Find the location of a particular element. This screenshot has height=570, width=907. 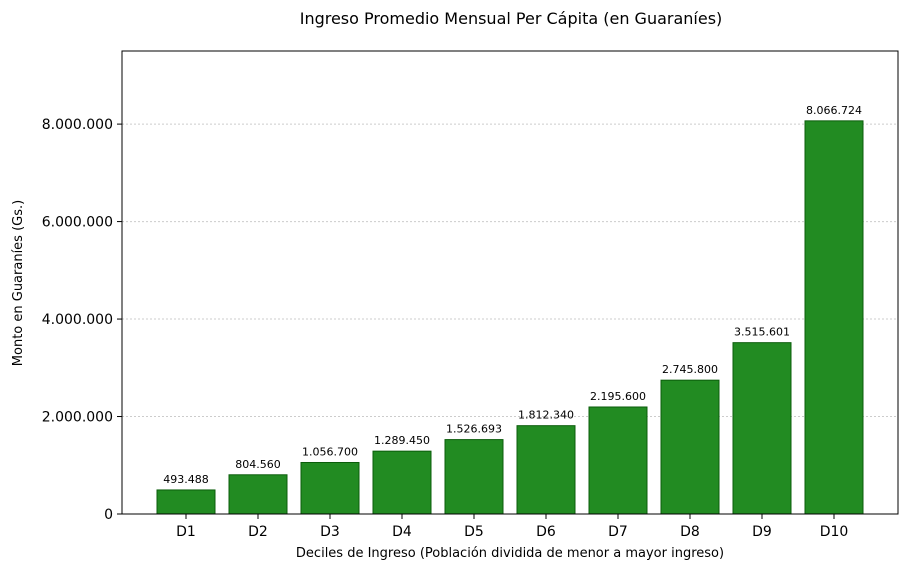

y-tick-label: 0 is located at coordinates (108, 515).